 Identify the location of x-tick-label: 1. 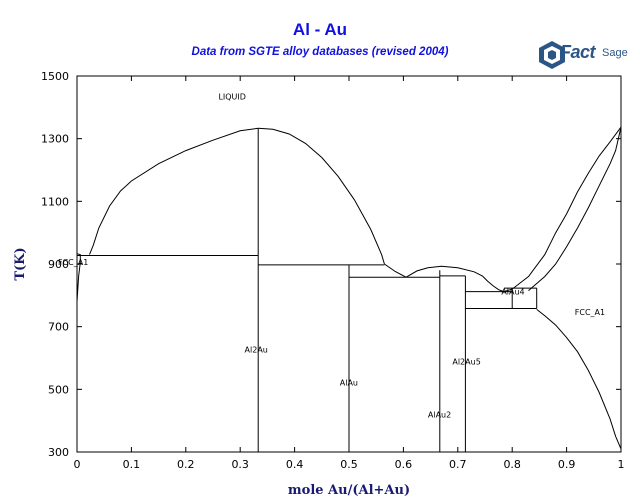
(621, 464).